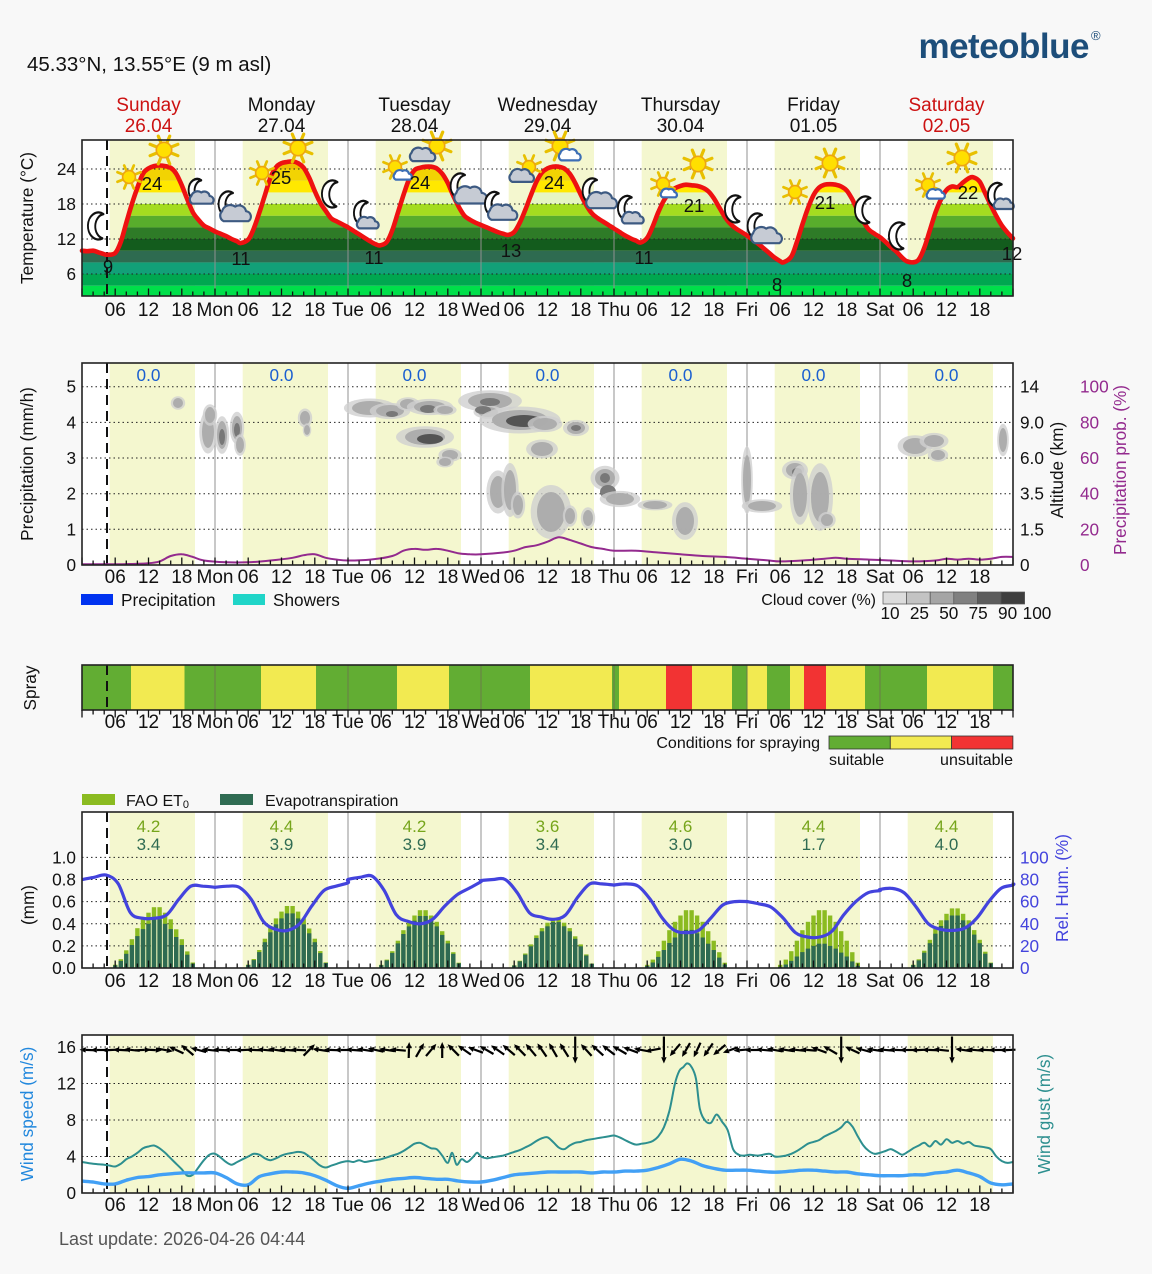  Describe the element at coordinates (1003, 46) in the screenshot. I see `svg-text: meteoblue` at that location.